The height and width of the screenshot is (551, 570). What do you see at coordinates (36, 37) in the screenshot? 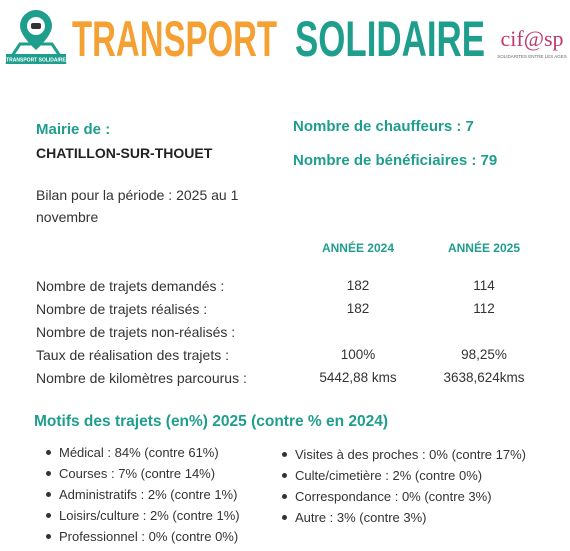
I see `logo-left: TRANSPORT SOLIDAIRE` at bounding box center [36, 37].